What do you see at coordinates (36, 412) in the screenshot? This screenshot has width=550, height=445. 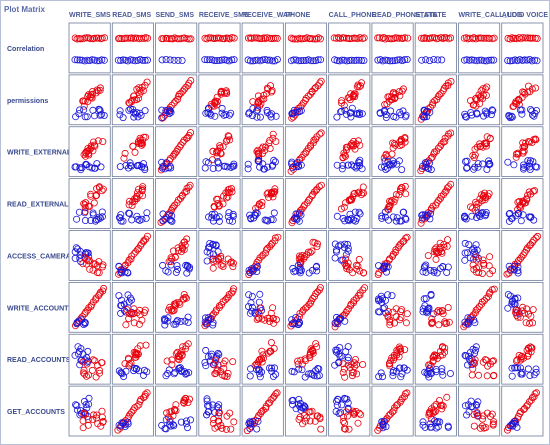 I see `row-label: GET_ACCOUNTS` at bounding box center [36, 412].